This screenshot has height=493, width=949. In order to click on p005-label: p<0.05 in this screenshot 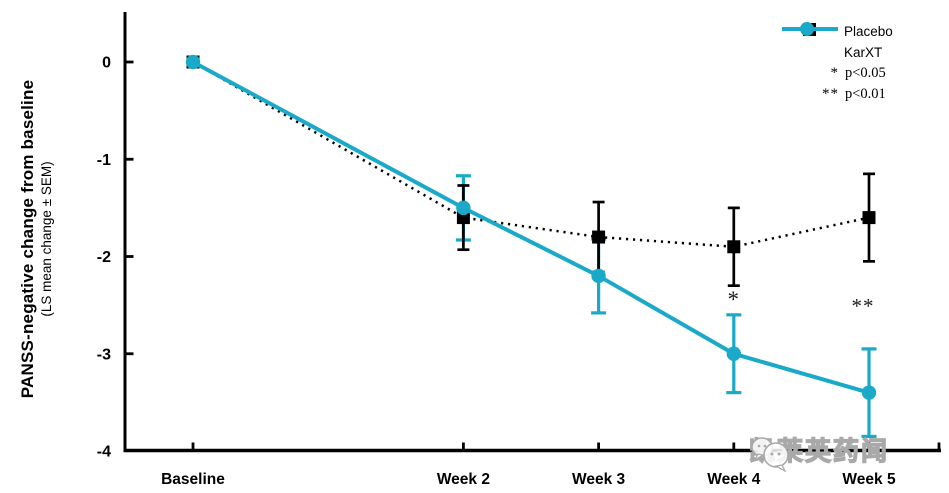, I will do `click(865, 73)`.